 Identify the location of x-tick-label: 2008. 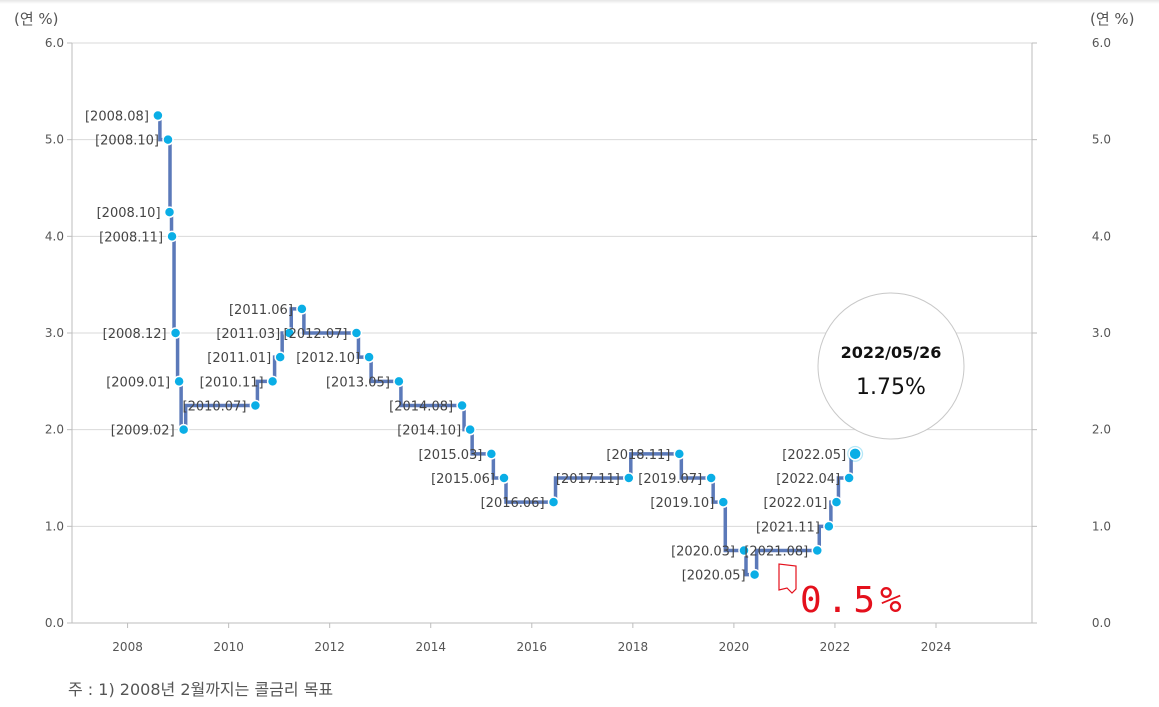
(127, 647).